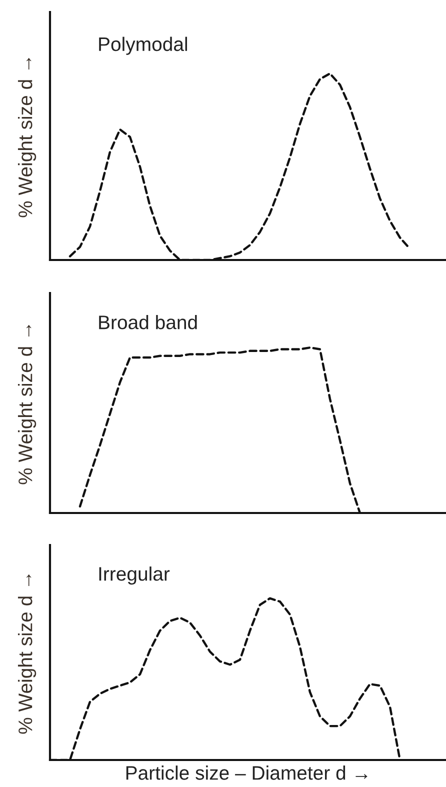 The width and height of the screenshot is (446, 787). Describe the element at coordinates (148, 322) in the screenshot. I see `chart-title: Broad band` at that location.